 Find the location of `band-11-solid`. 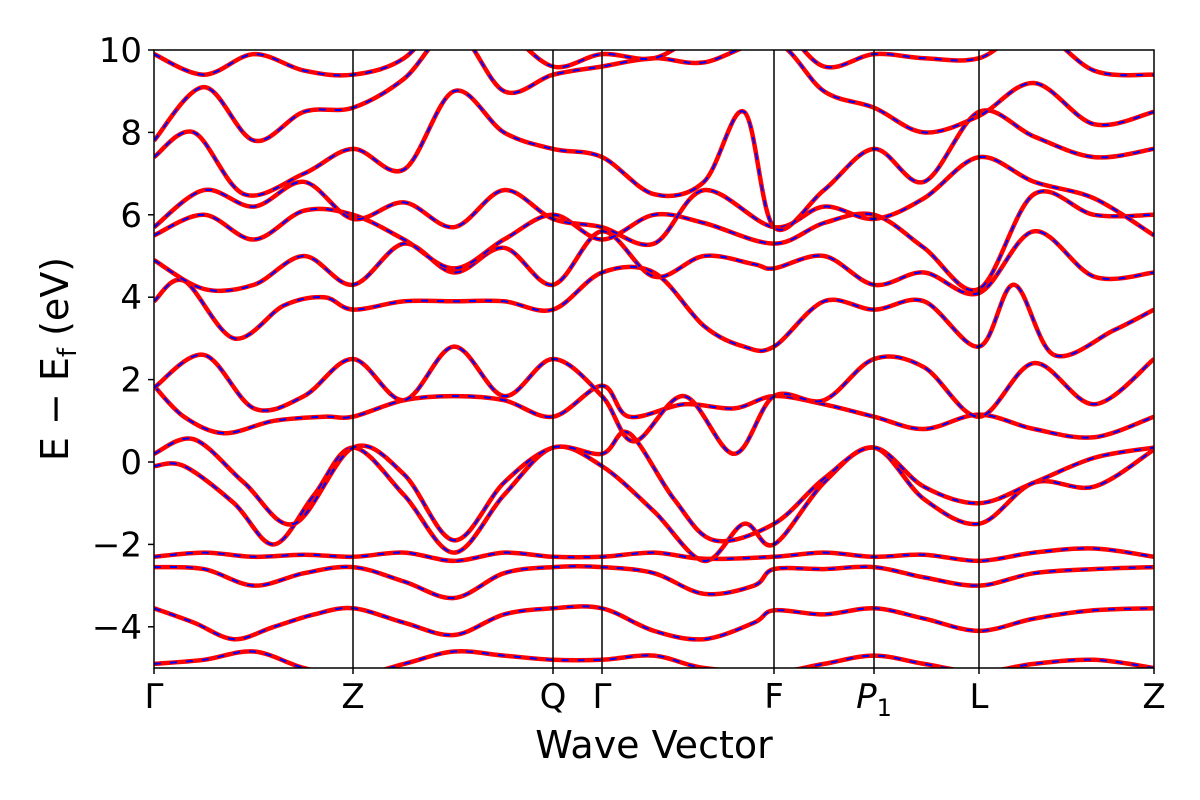

band-11-solid is located at coordinates (654, 201).